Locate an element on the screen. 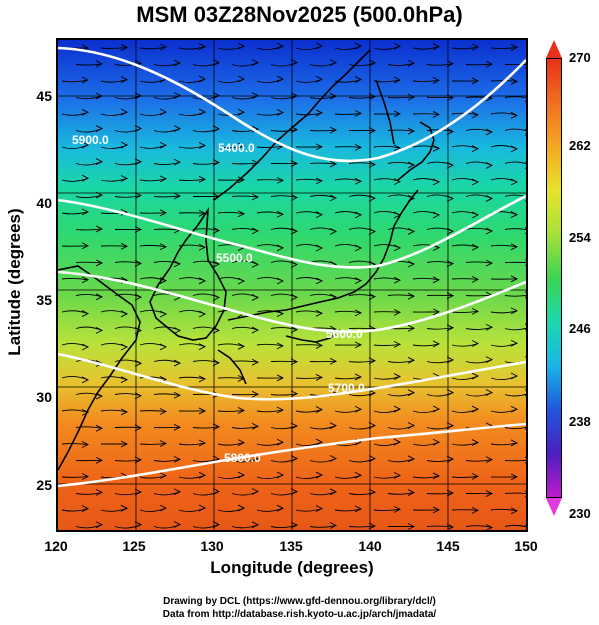 Image resolution: width=599 pixels, height=625 pixels. colorbar-tick-label: 246 is located at coordinates (580, 328).